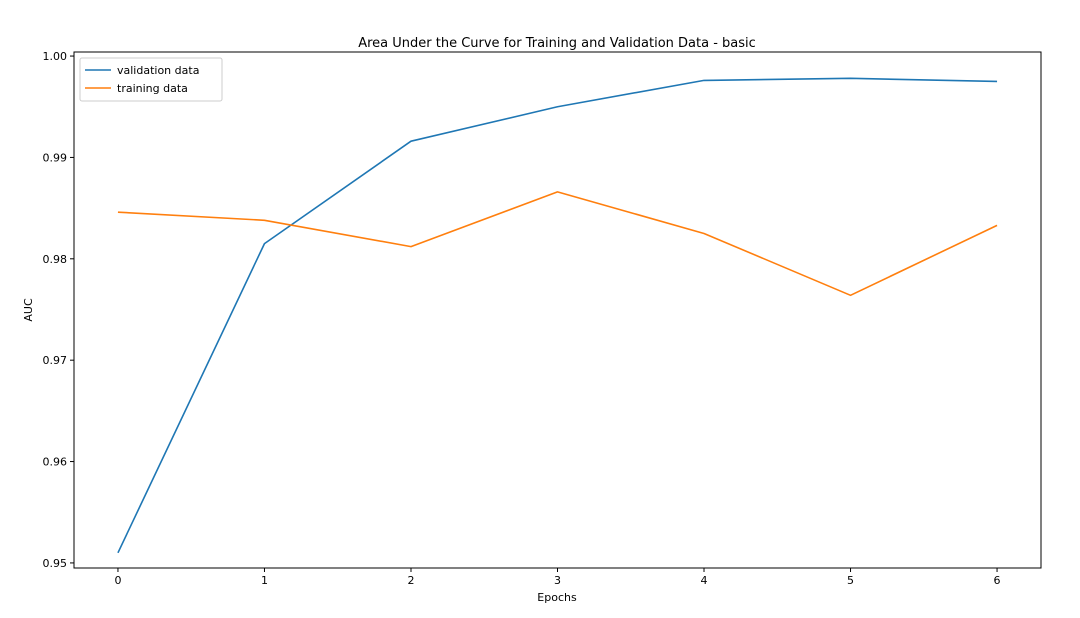 This screenshot has height=618, width=1080. What do you see at coordinates (410, 580) in the screenshot?
I see `x-tick-label: 2` at bounding box center [410, 580].